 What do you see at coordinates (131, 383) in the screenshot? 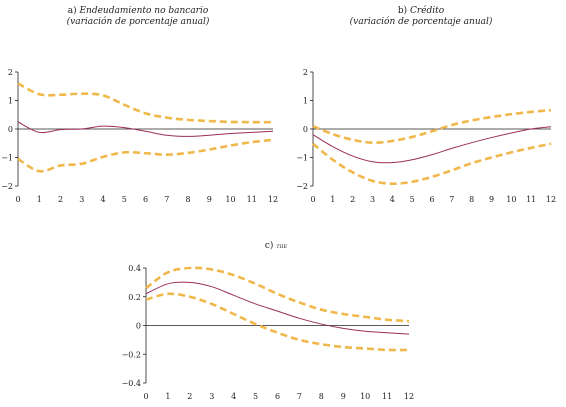
I see `y-tick-label: −0.4` at bounding box center [131, 383].